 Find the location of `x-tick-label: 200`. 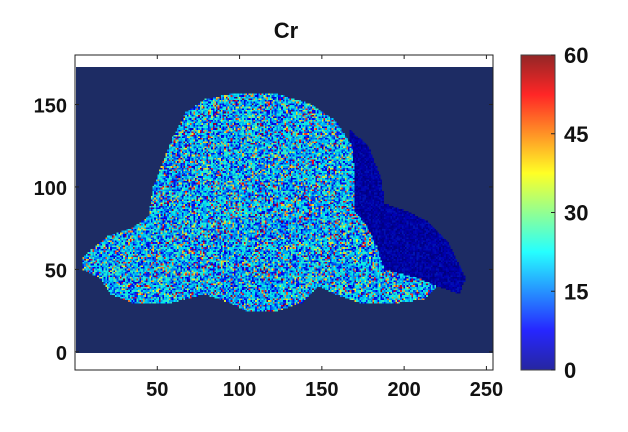

x-tick-label: 200 is located at coordinates (403, 390).